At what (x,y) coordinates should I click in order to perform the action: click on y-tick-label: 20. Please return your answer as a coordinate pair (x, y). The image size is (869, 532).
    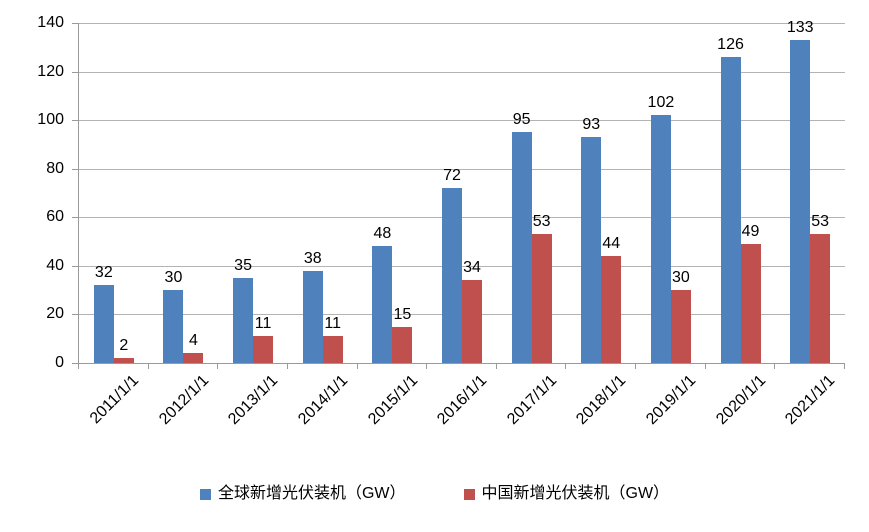
    Looking at the image, I should click on (55, 314).